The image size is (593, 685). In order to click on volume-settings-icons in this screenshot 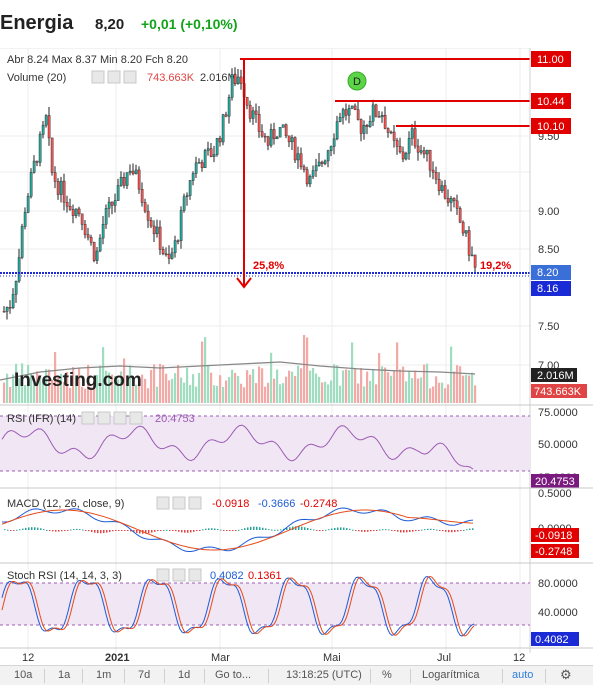, I will do `click(114, 77)`.